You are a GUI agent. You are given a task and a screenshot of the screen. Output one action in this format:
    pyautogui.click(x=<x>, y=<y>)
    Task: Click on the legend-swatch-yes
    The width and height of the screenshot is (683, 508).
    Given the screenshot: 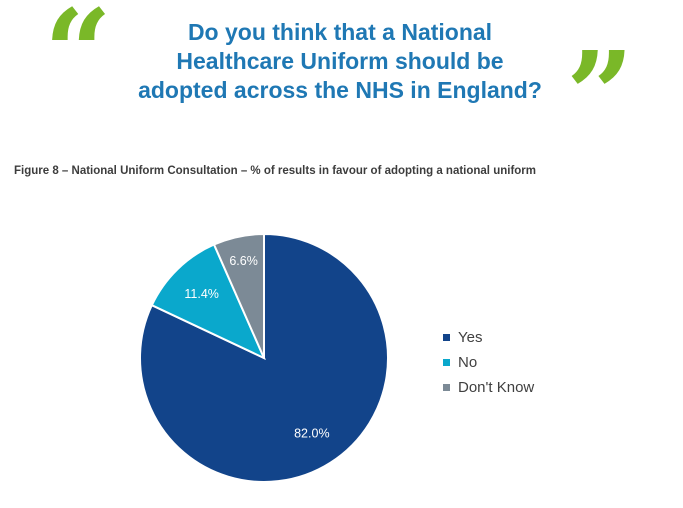 What is the action you would take?
    pyautogui.click(x=446, y=337)
    